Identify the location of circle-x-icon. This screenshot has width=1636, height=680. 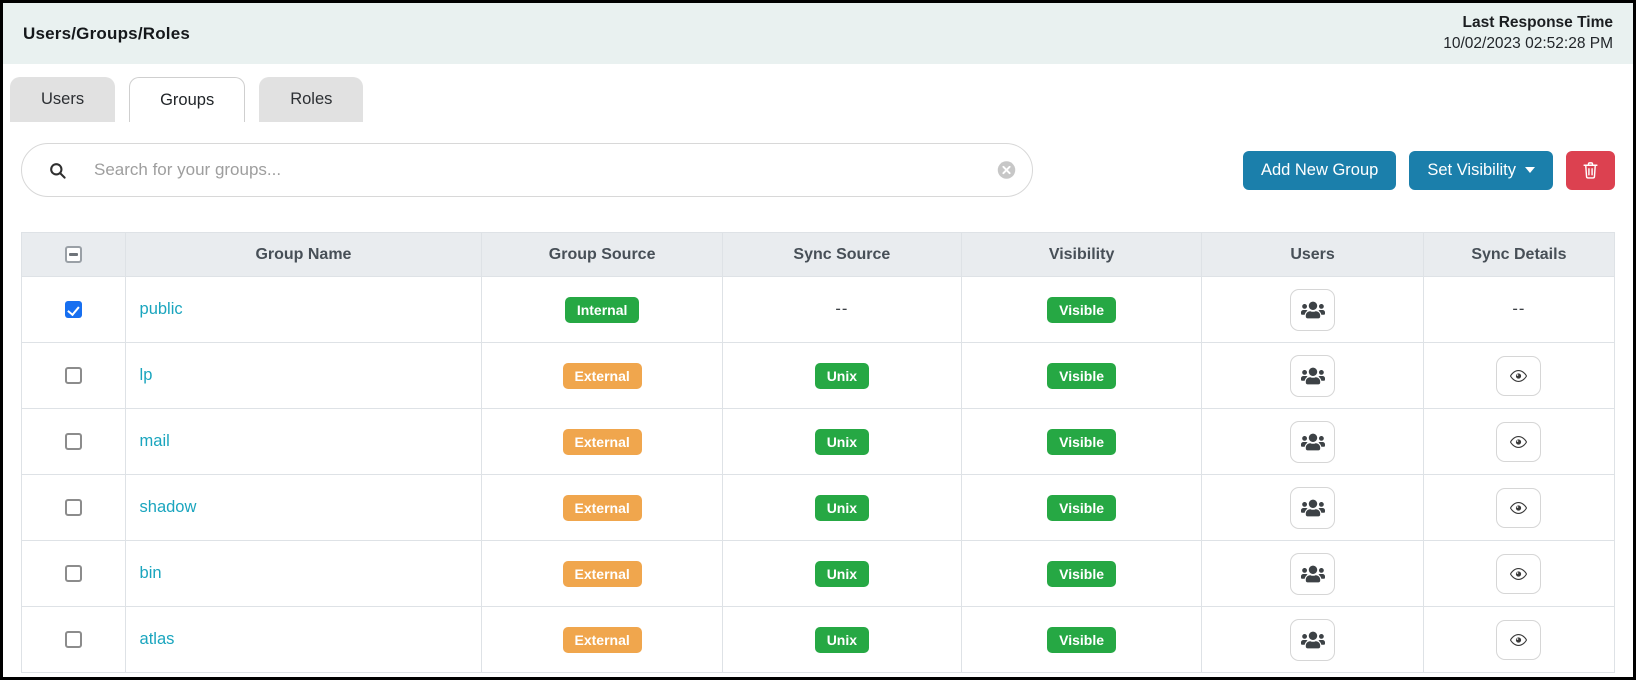
(1006, 170).